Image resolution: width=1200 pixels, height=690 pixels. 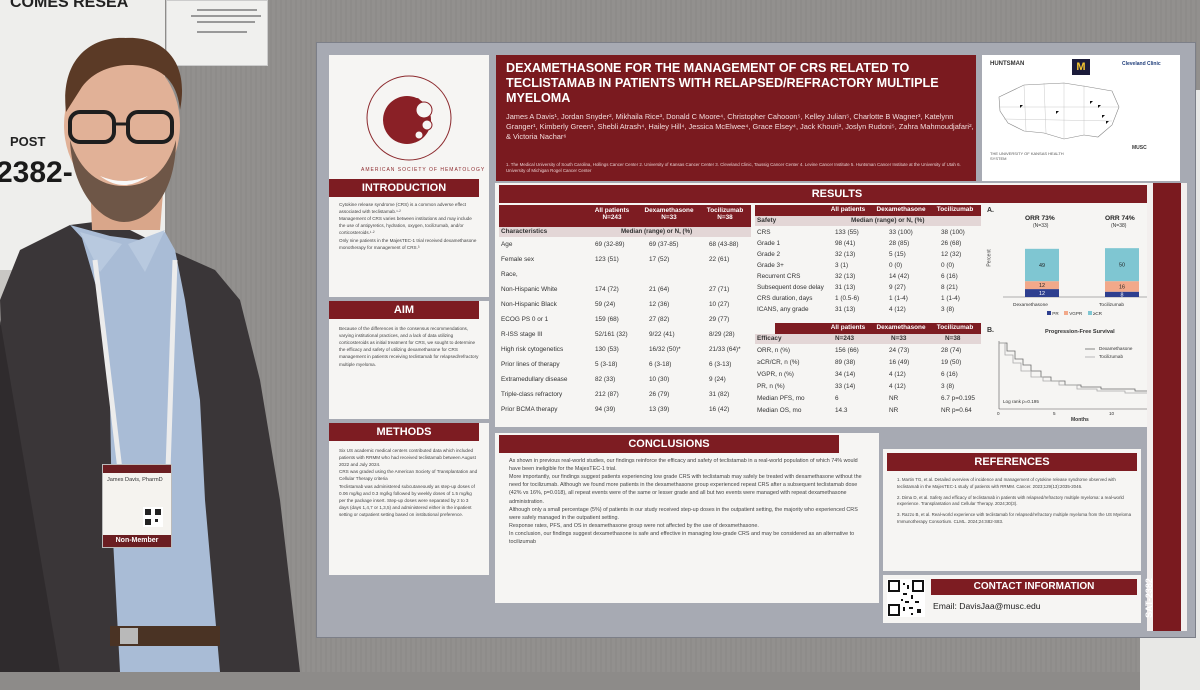 I want to click on safety-cell: Grade 2, so click(x=769, y=254).